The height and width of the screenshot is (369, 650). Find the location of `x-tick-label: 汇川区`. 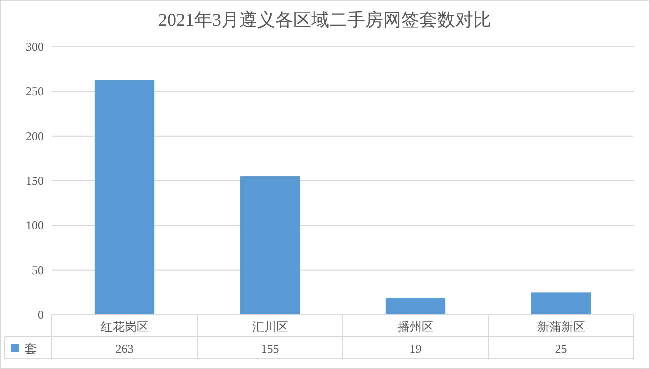

x-tick-label: 汇川区 is located at coordinates (270, 327).